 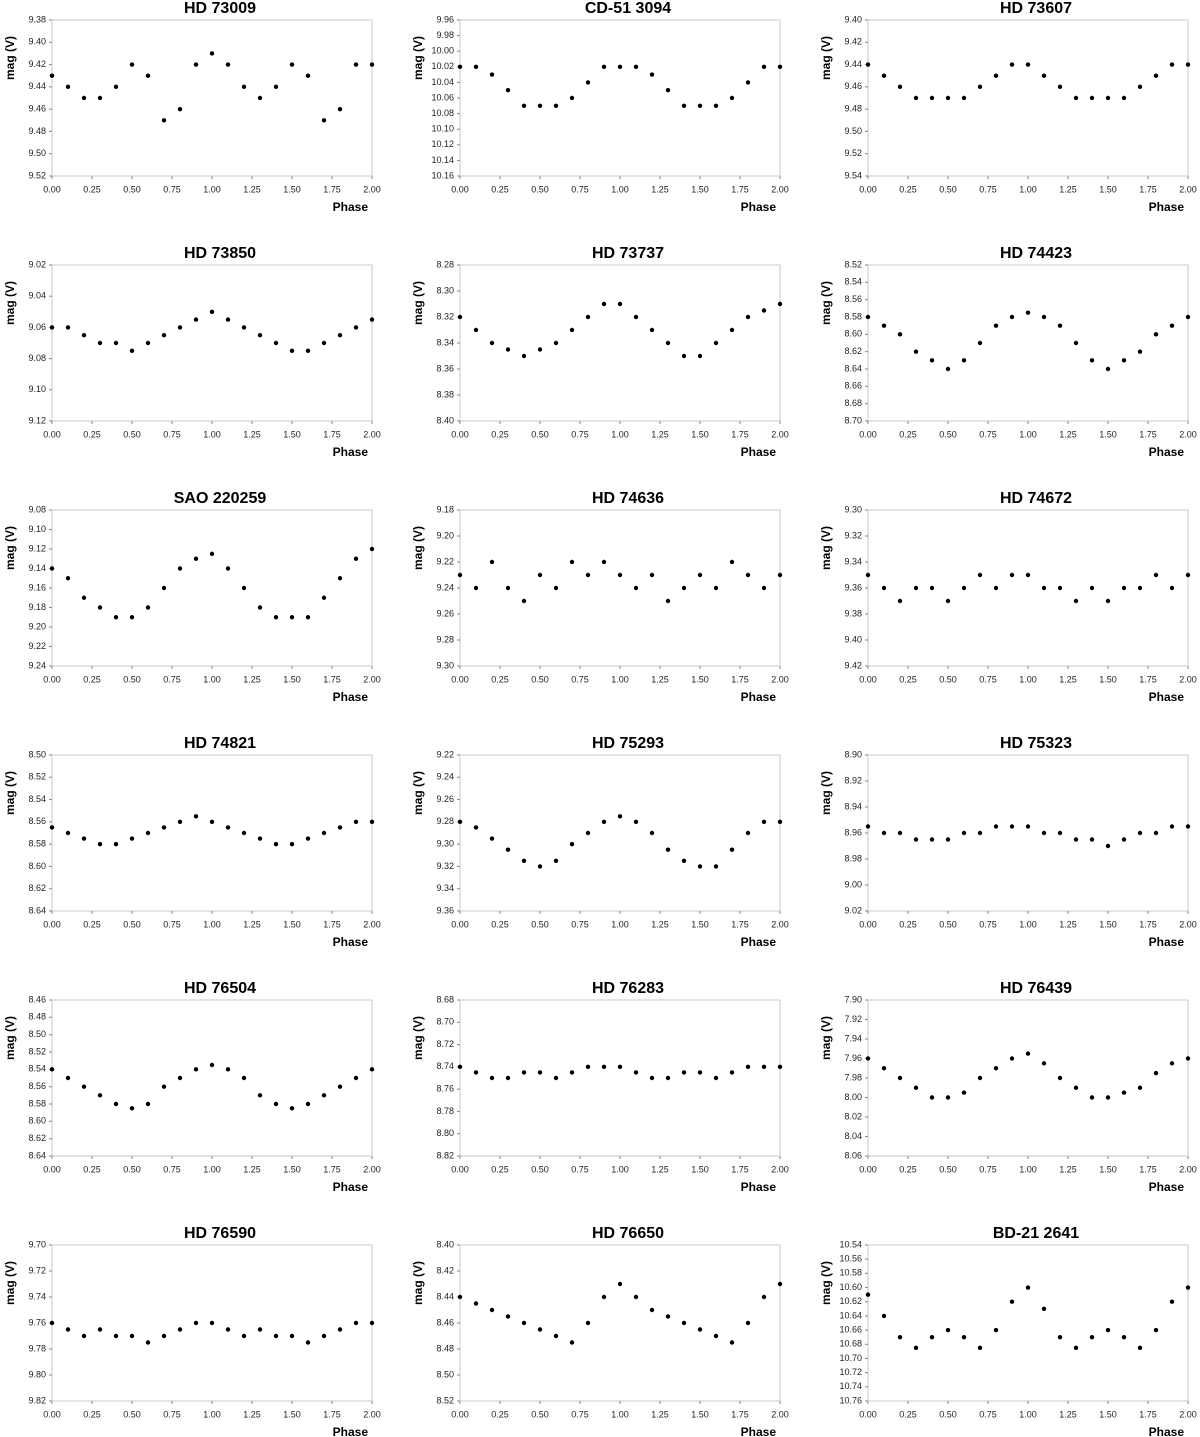 I want to click on y-tick-label: 9.54, so click(x=853, y=175).